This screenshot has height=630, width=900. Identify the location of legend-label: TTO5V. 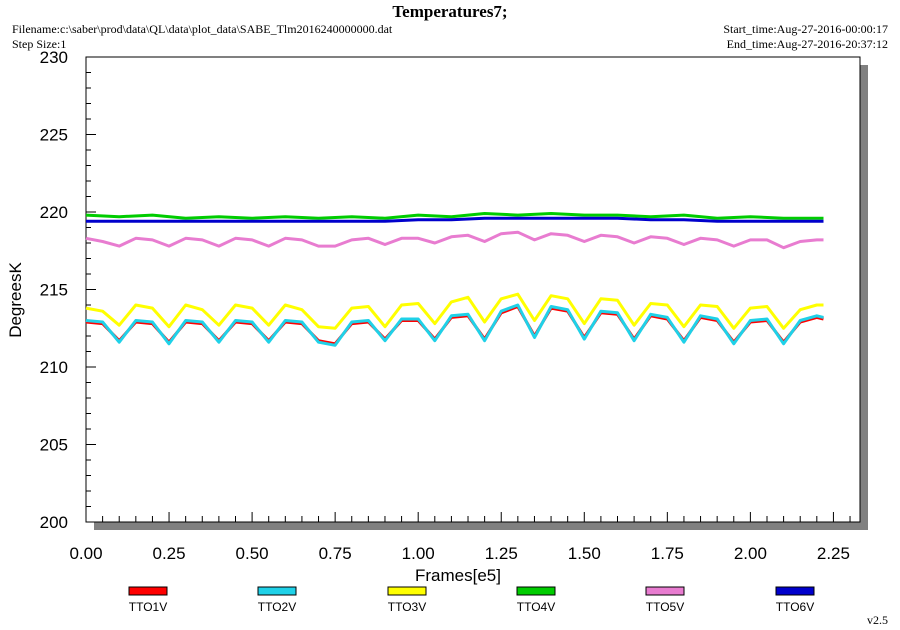
(665, 607).